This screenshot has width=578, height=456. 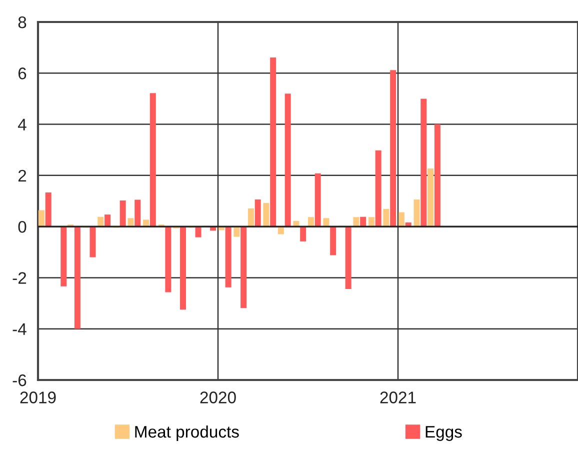 I want to click on legend-label: Eggs, so click(x=444, y=433).